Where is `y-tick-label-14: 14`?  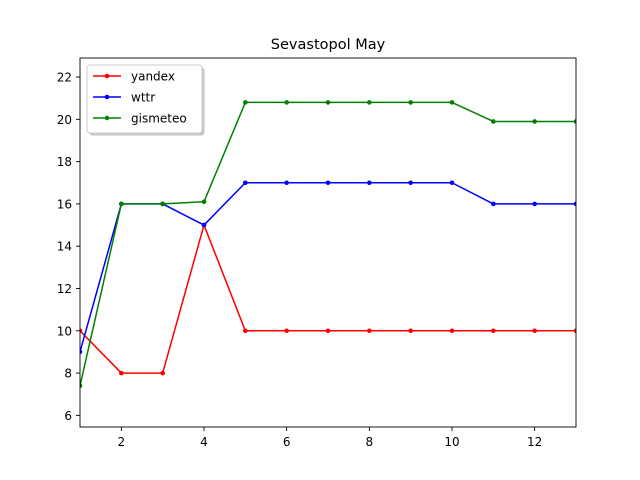 y-tick-label-14: 14 is located at coordinates (64, 247).